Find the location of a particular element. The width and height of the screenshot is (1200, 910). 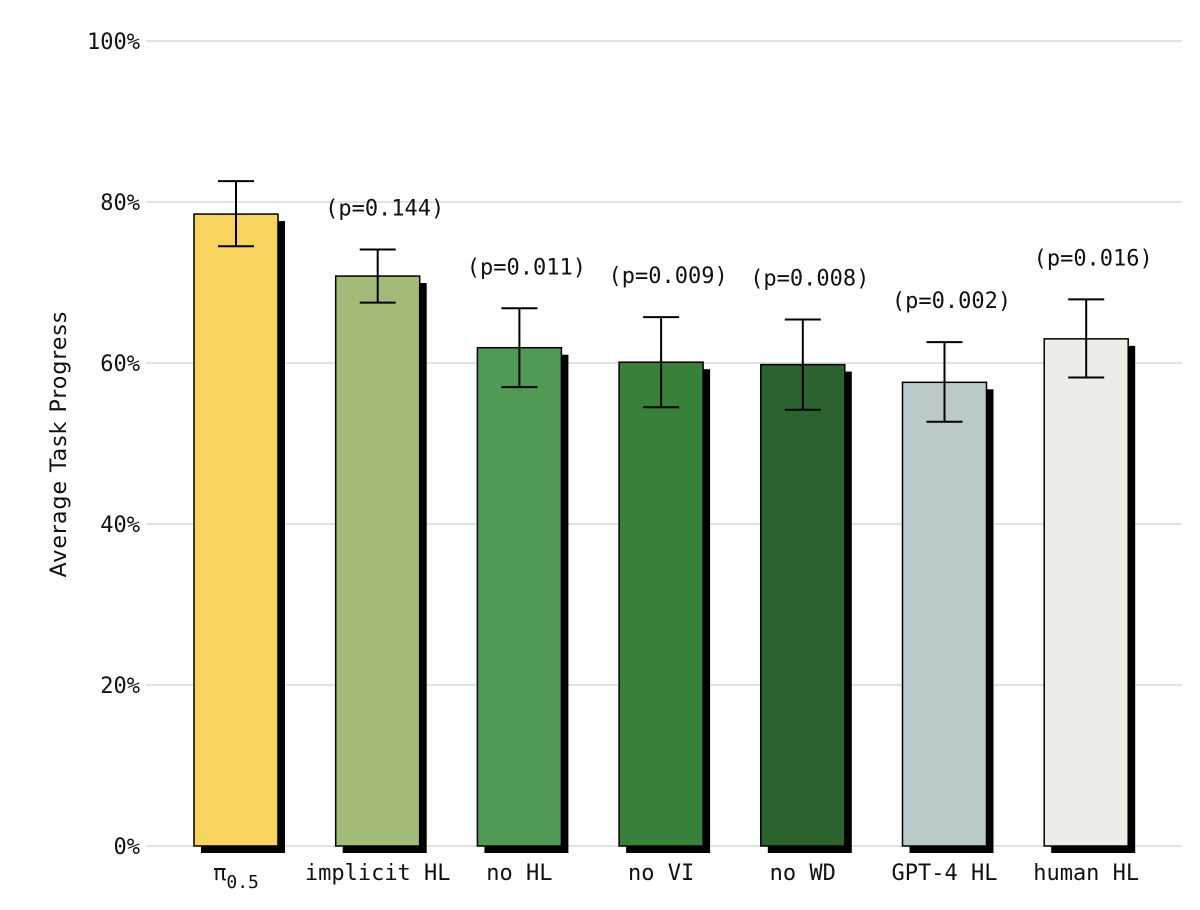

p-value-label: (p=0.011) is located at coordinates (526, 267).